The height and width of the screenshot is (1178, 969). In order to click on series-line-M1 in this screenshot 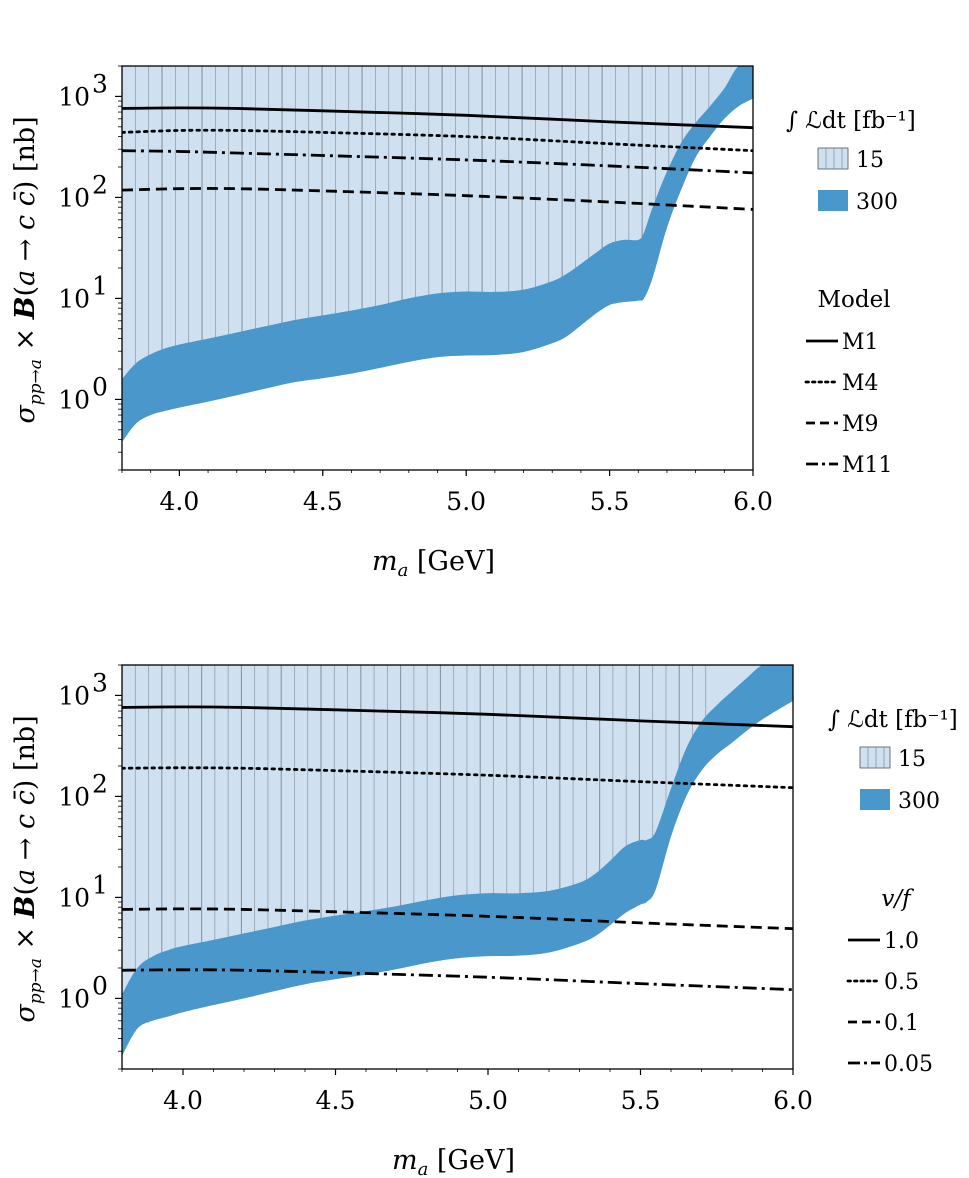, I will do `click(437, 118)`.